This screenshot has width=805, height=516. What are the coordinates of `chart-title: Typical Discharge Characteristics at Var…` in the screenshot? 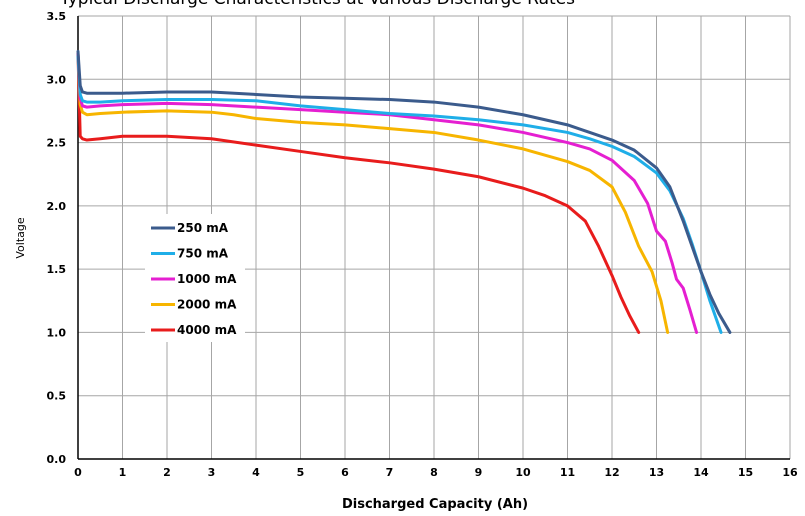 It's located at (317, 4).